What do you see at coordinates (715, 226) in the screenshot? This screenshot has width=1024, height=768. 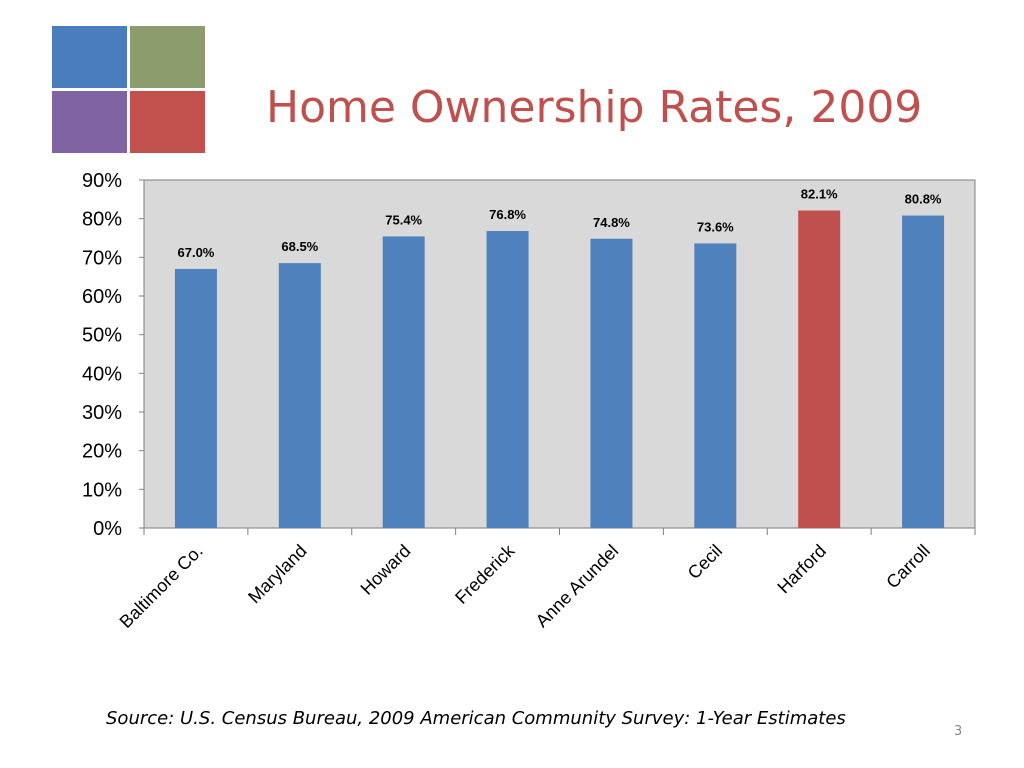 I see `data-label: 73.6%` at bounding box center [715, 226].